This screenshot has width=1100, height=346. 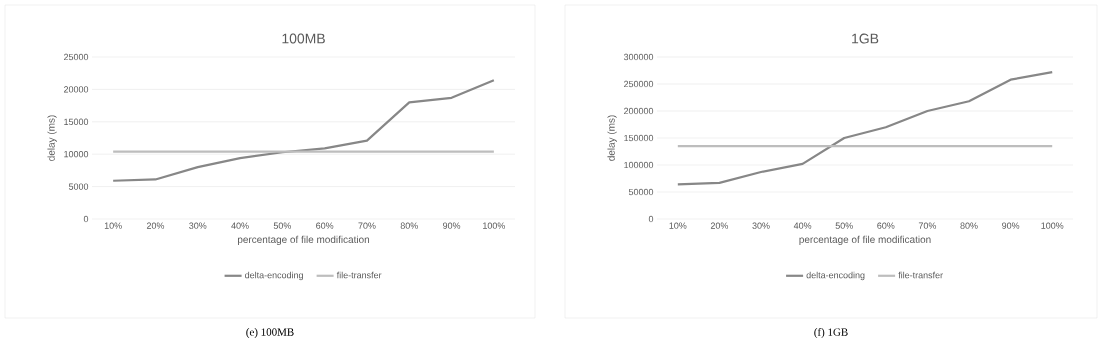 I want to click on text: (f) 1GB, so click(x=831, y=333).